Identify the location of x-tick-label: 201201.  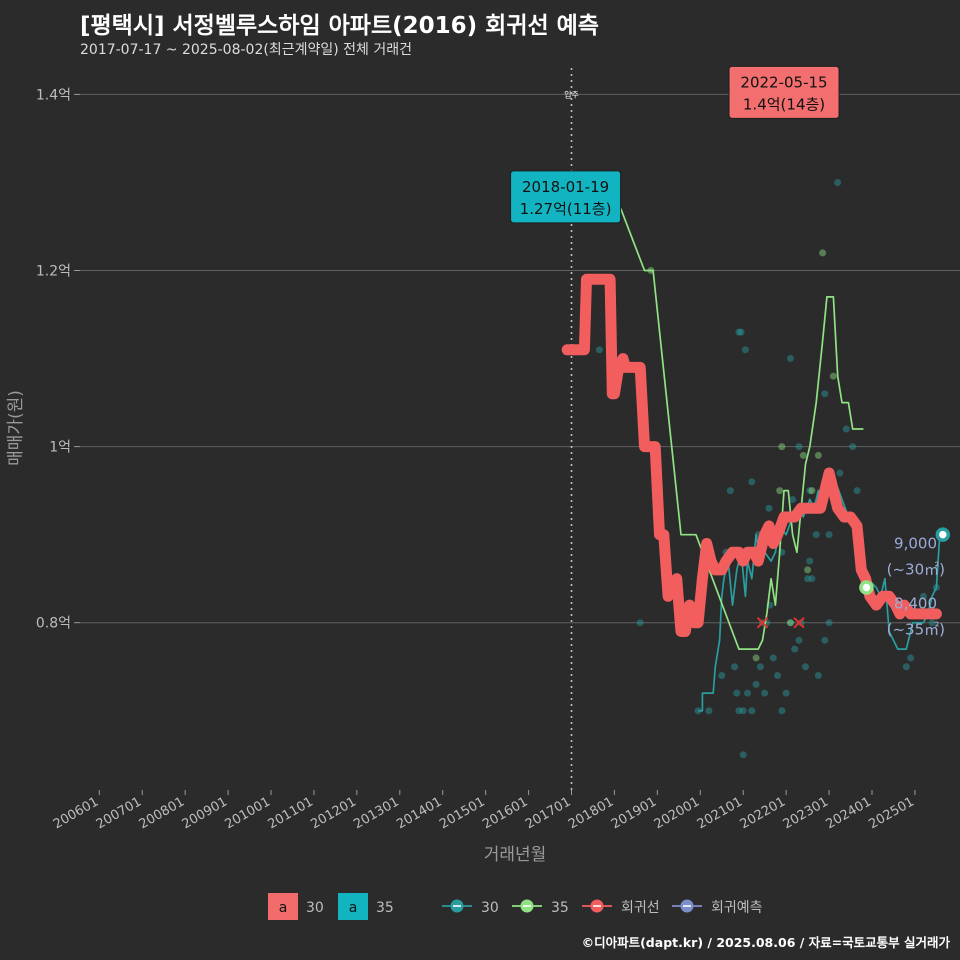
(333, 813).